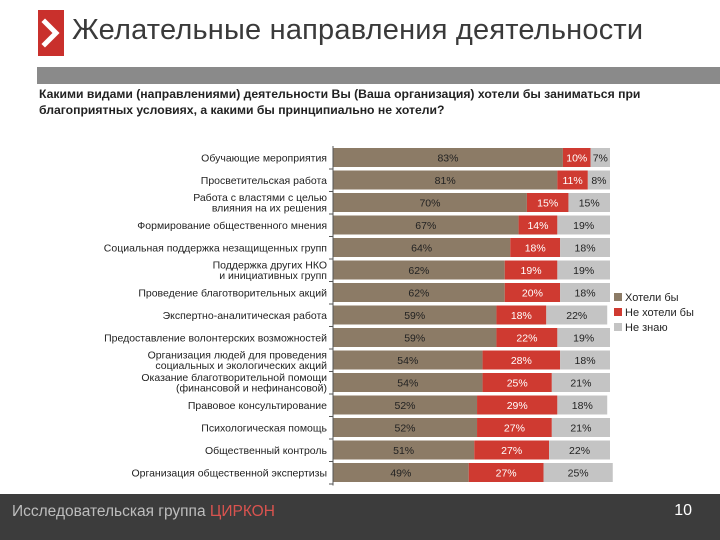 Image resolution: width=720 pixels, height=540 pixels. I want to click on data-label: 70%, so click(429, 204).